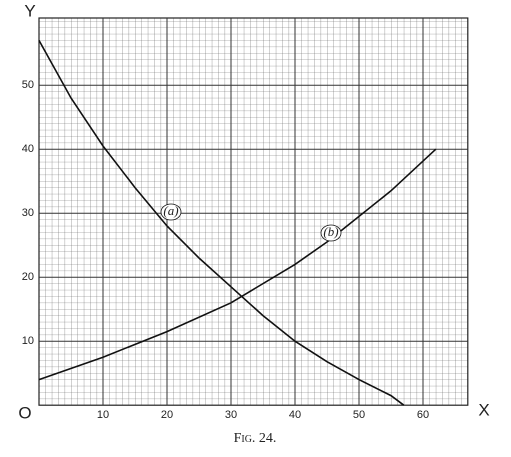 The width and height of the screenshot is (511, 457). I want to click on curve-label: (a), so click(170, 210).